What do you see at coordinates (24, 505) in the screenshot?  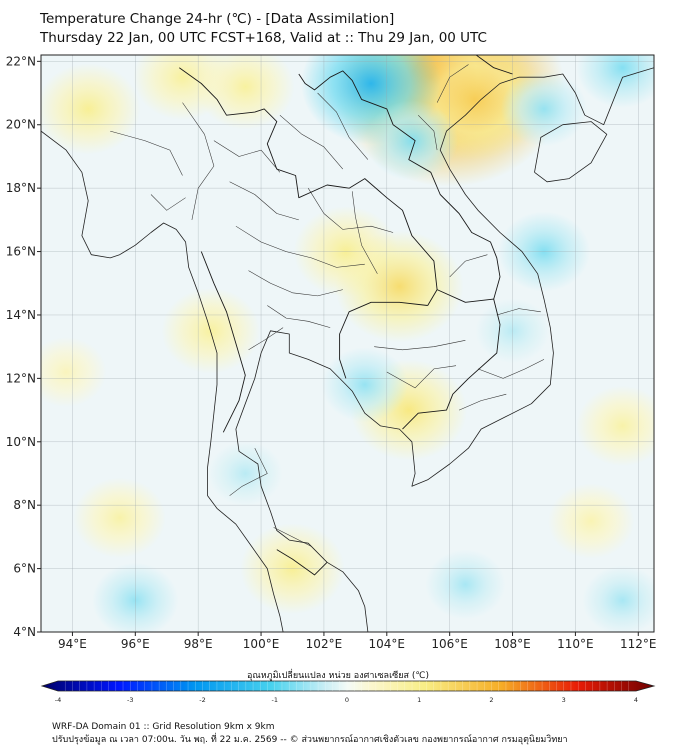 I see `lat-label-7: 8°N` at bounding box center [24, 505].